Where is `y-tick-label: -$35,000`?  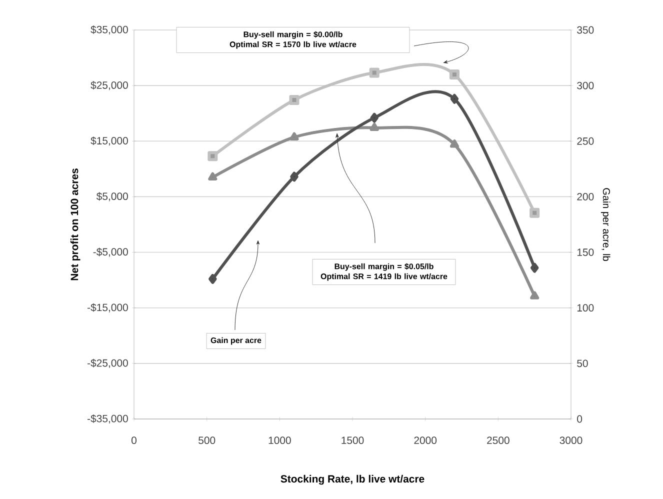
y-tick-label: -$35,000 is located at coordinates (108, 419).